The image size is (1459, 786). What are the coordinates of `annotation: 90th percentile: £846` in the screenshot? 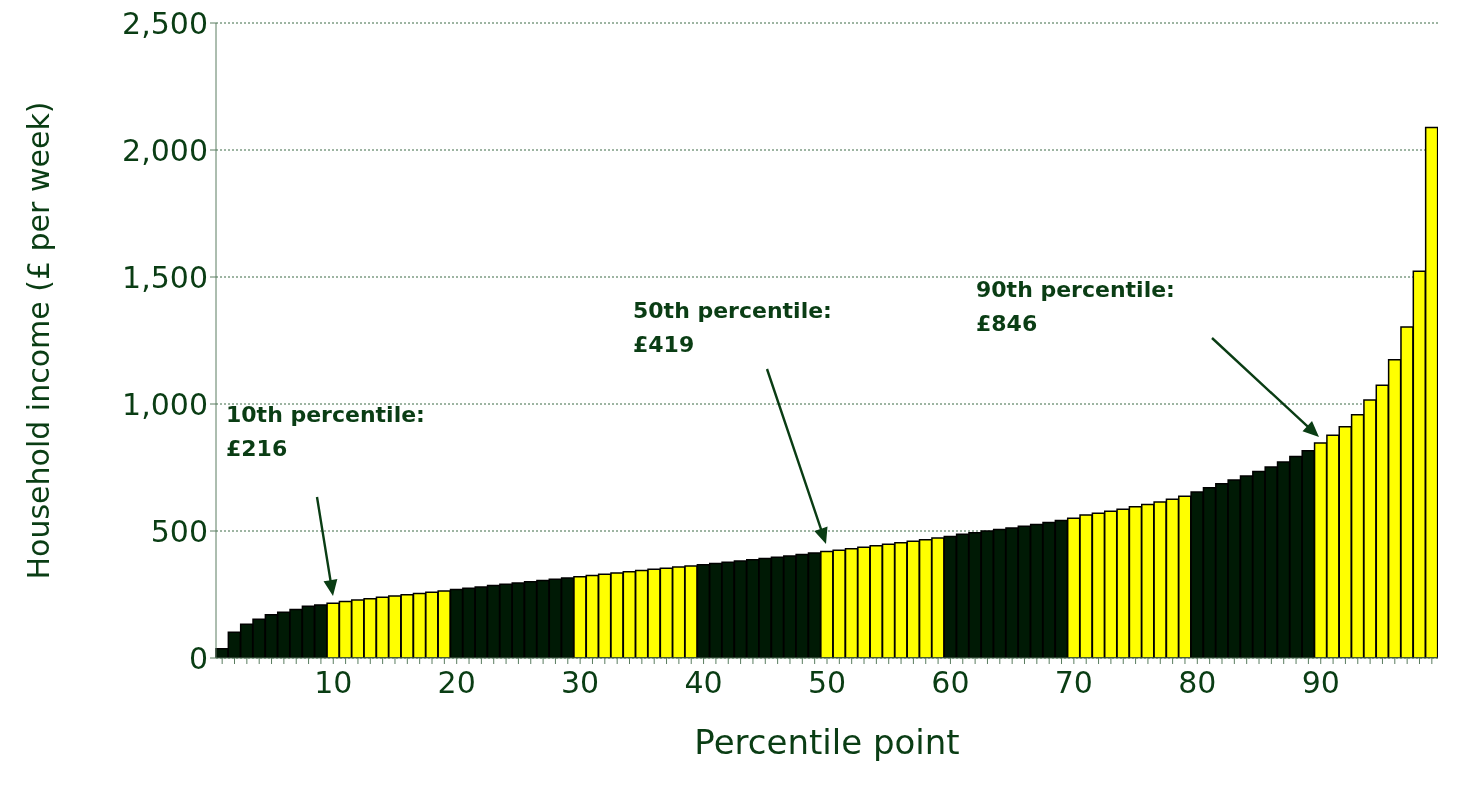 It's located at (1075, 306).